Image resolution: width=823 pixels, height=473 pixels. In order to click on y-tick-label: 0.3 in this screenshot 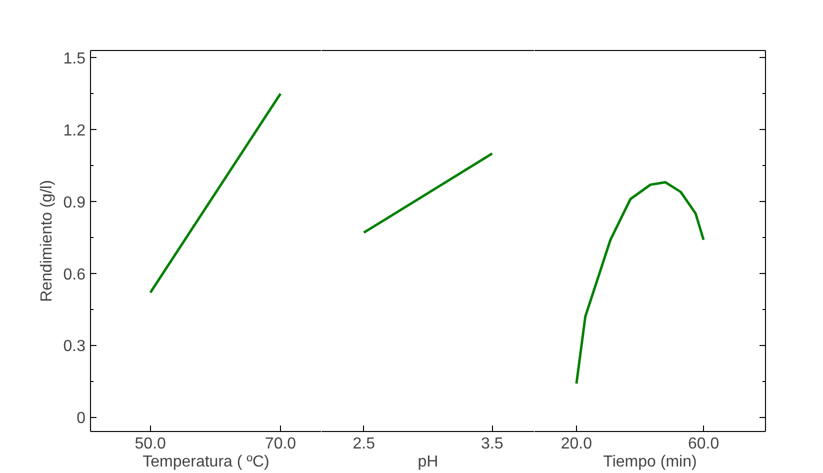, I will do `click(74, 347)`.